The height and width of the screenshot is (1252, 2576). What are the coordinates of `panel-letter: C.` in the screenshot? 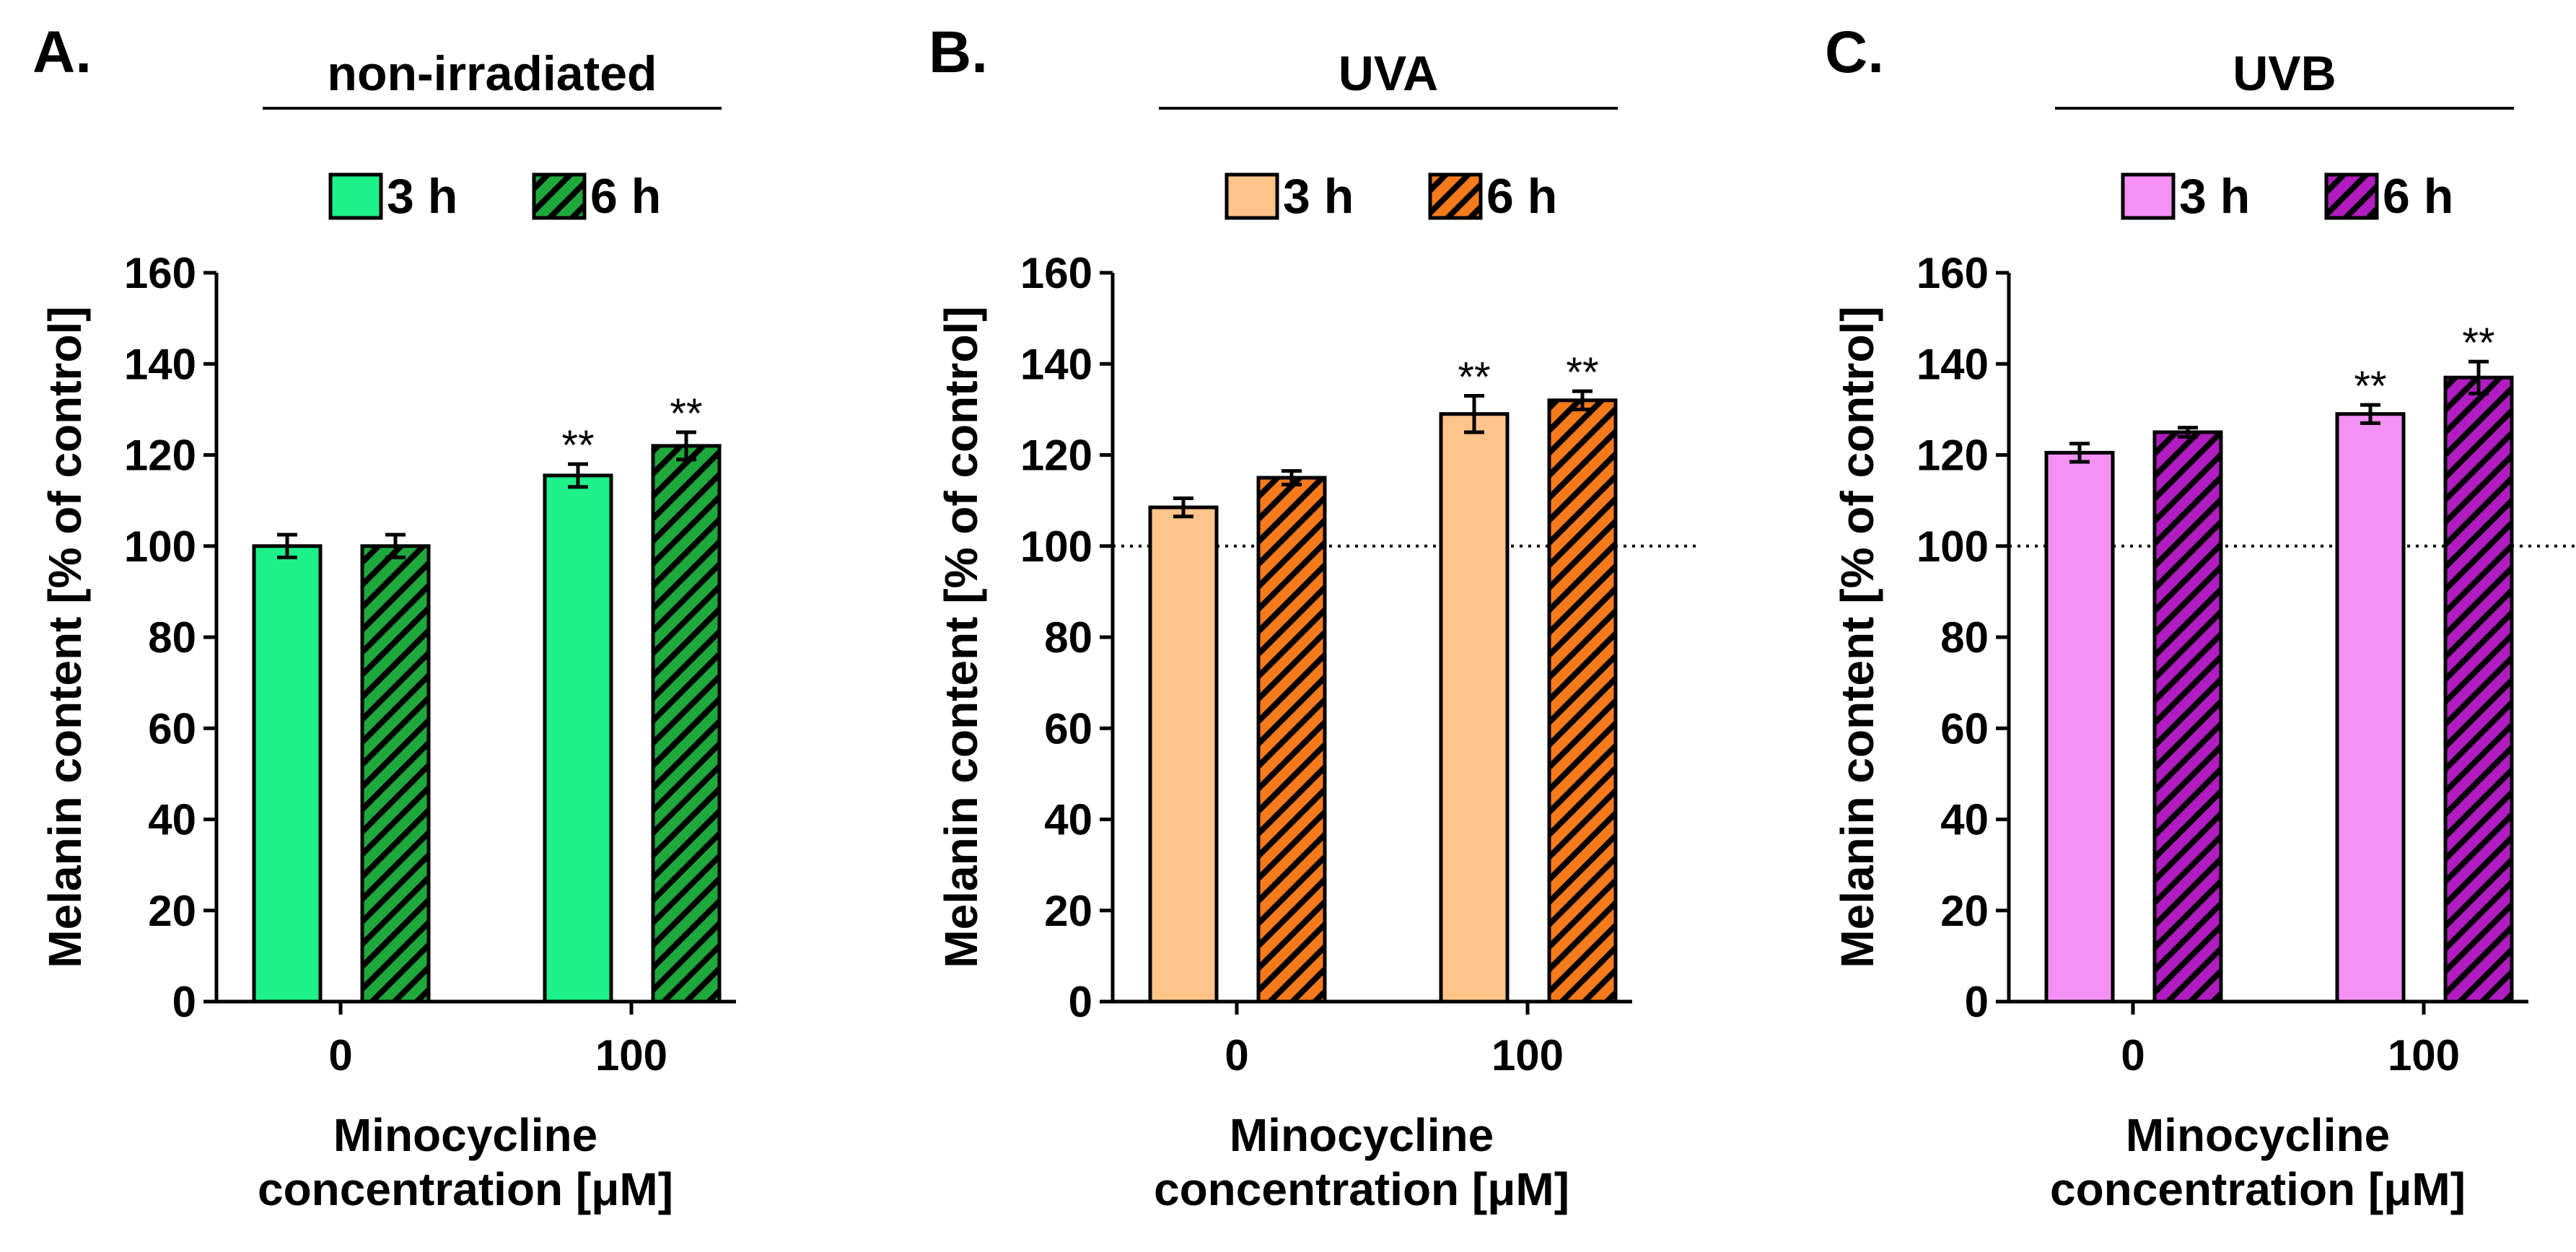 It's located at (1855, 52).